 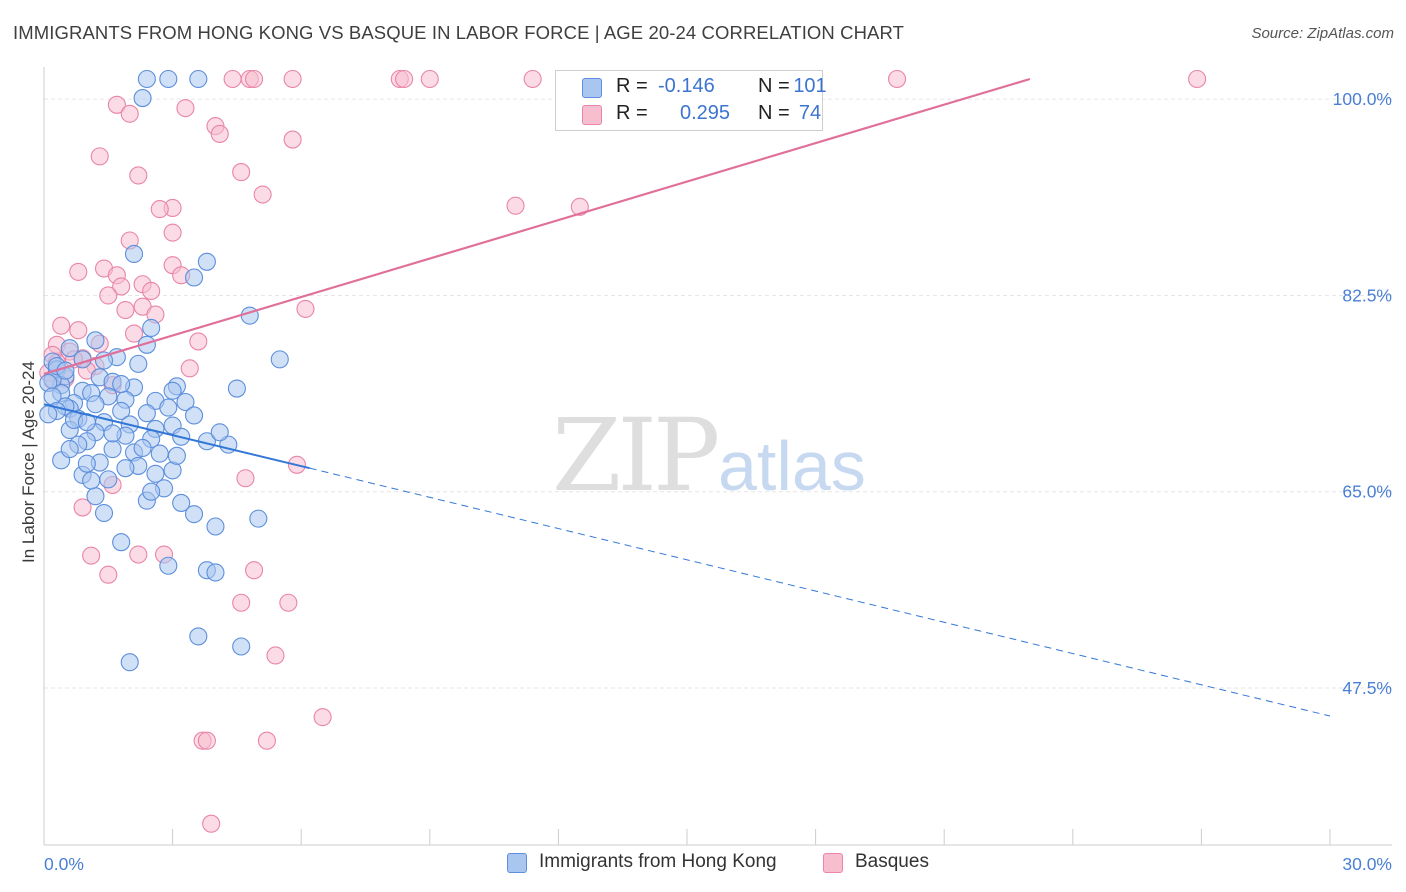 What do you see at coordinates (792, 466) in the screenshot?
I see `watermark-atlas: atlas` at bounding box center [792, 466].